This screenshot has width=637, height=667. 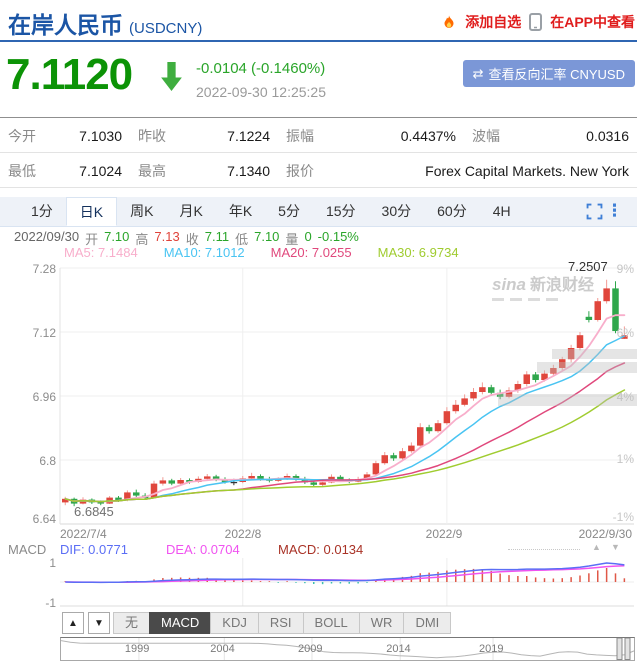 I want to click on swap-icon: ⇄, so click(x=478, y=73).